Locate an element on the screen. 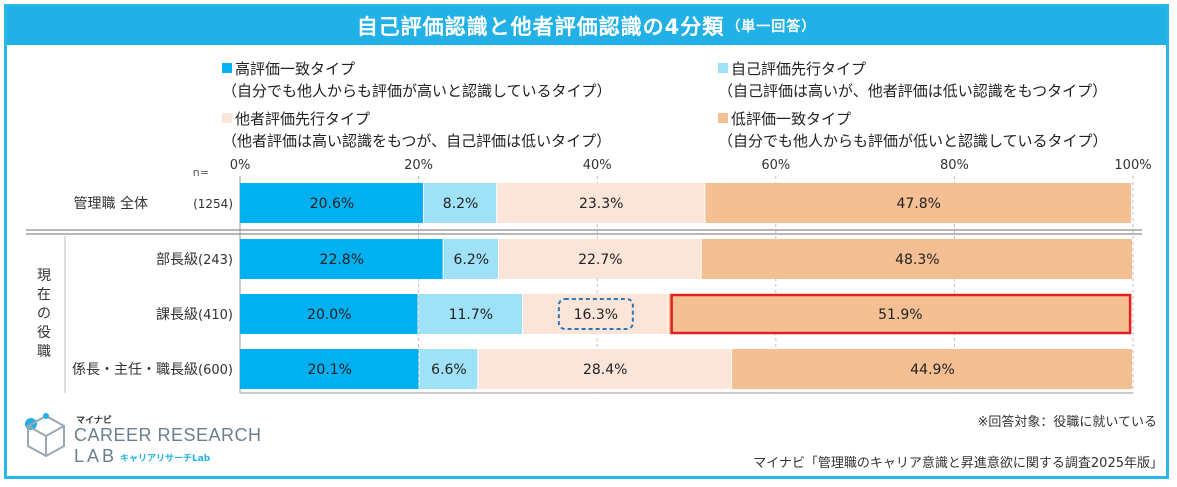  category-n: (600) is located at coordinates (215, 370).